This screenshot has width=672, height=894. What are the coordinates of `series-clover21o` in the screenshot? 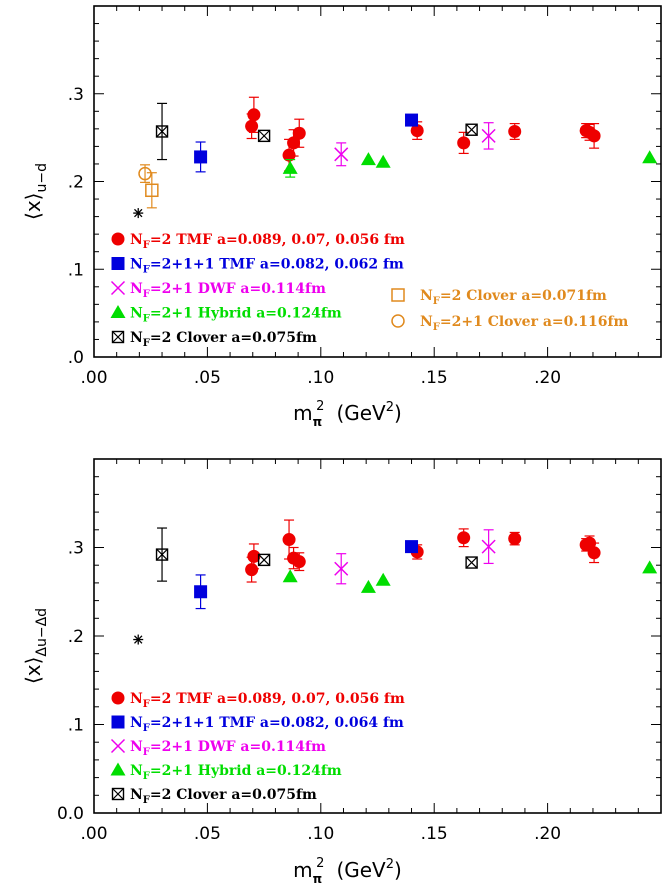 It's located at (145, 173).